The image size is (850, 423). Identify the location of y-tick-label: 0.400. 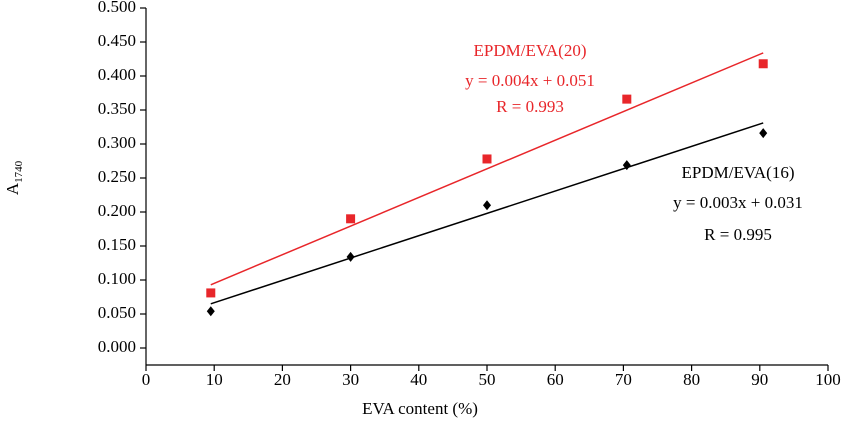
(117, 74).